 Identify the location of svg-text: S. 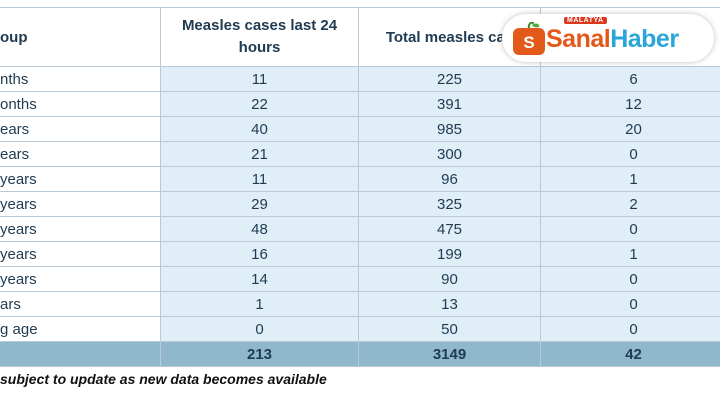
(528, 42).